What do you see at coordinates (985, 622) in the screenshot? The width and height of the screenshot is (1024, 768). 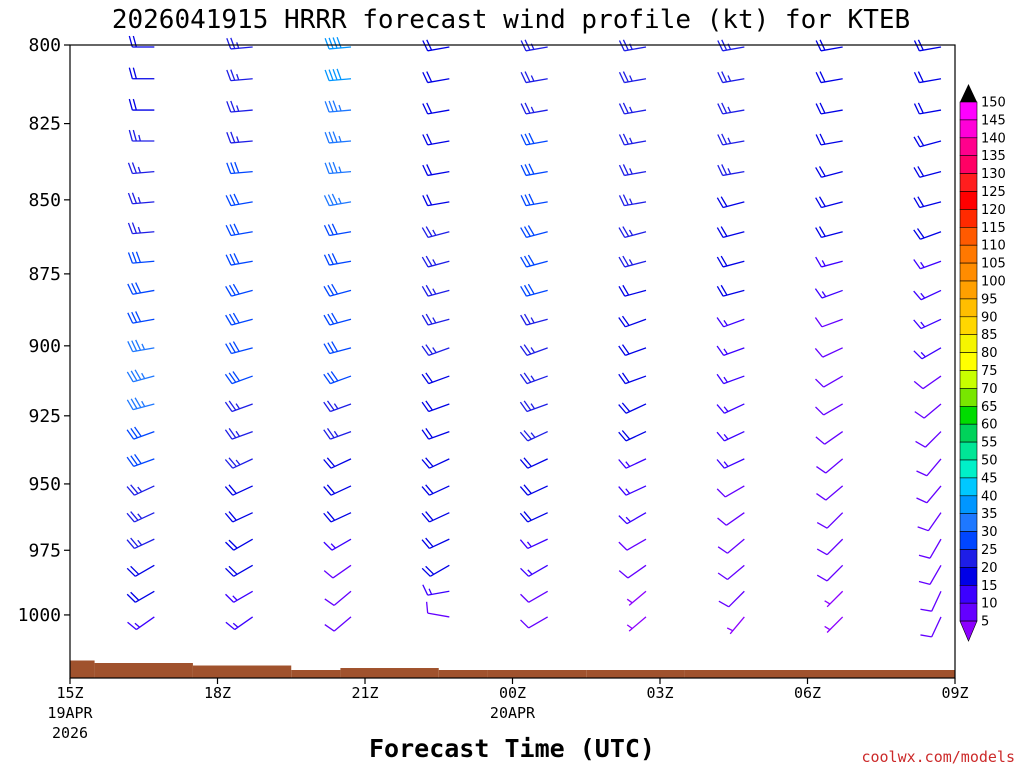 I see `colorbar-label: 5` at bounding box center [985, 622].